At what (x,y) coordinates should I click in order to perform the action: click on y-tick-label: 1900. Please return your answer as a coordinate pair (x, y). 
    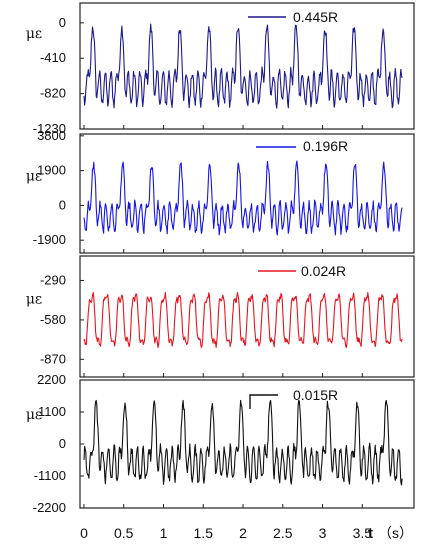
    Looking at the image, I should click on (51, 170).